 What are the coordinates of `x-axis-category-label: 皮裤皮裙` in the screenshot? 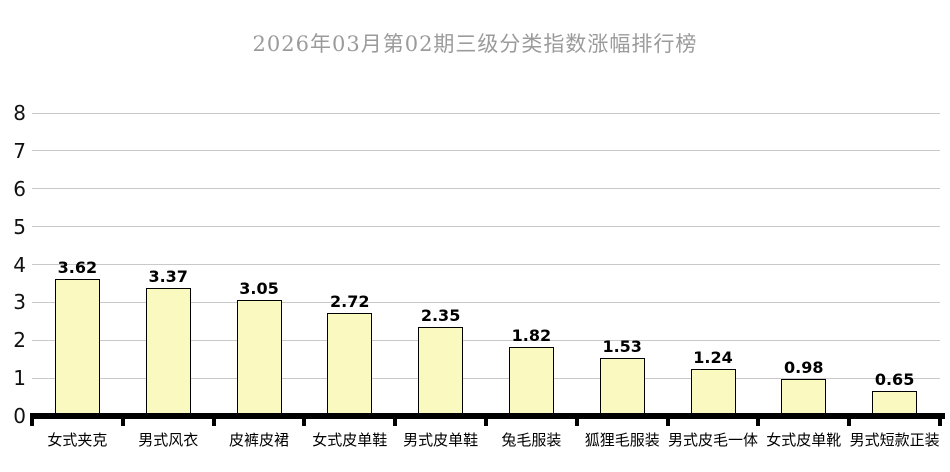 It's located at (258, 440).